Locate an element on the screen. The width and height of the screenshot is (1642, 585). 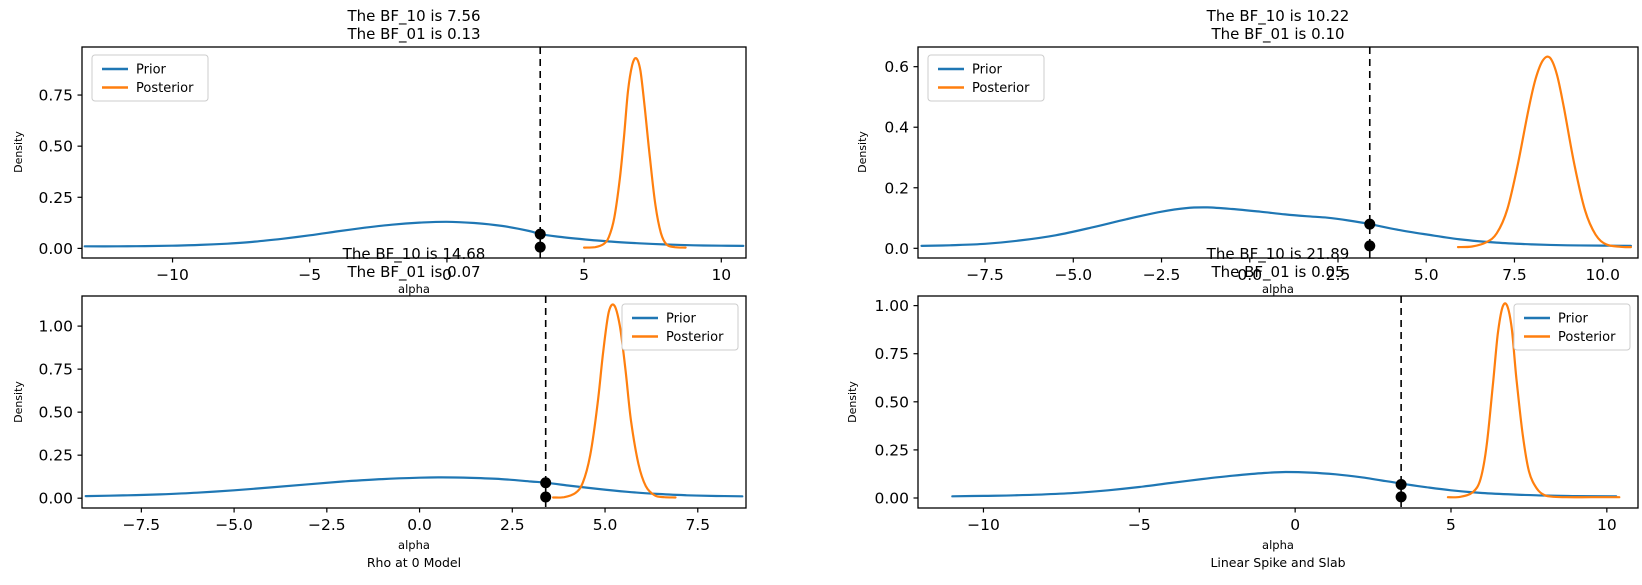
model-name-label: Rho at 0 Model is located at coordinates (414, 562).